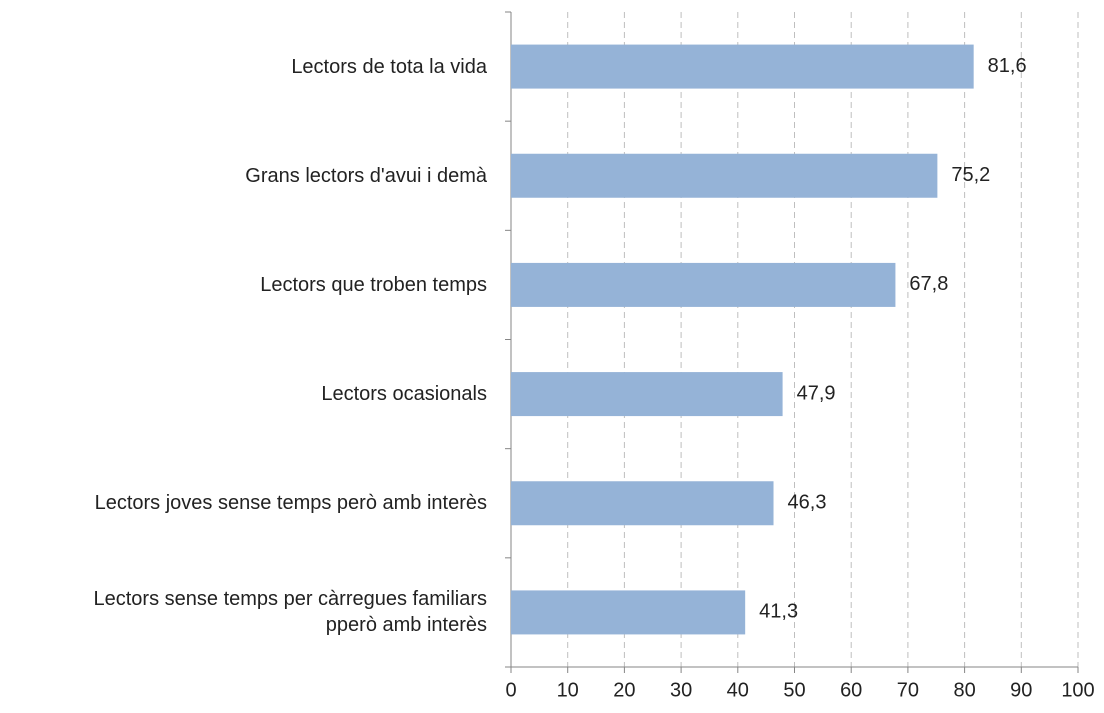 The width and height of the screenshot is (1104, 713). Describe the element at coordinates (510, 690) in the screenshot. I see `x-tick-label: 0` at that location.